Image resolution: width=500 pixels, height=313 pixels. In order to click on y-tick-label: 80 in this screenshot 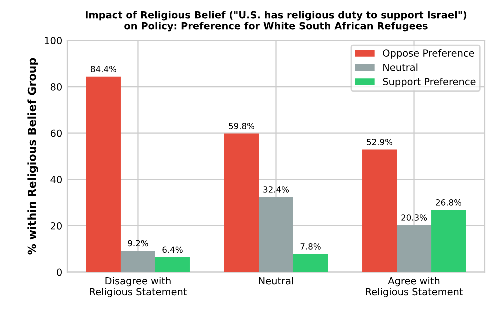, I will do `click(56, 87)`.